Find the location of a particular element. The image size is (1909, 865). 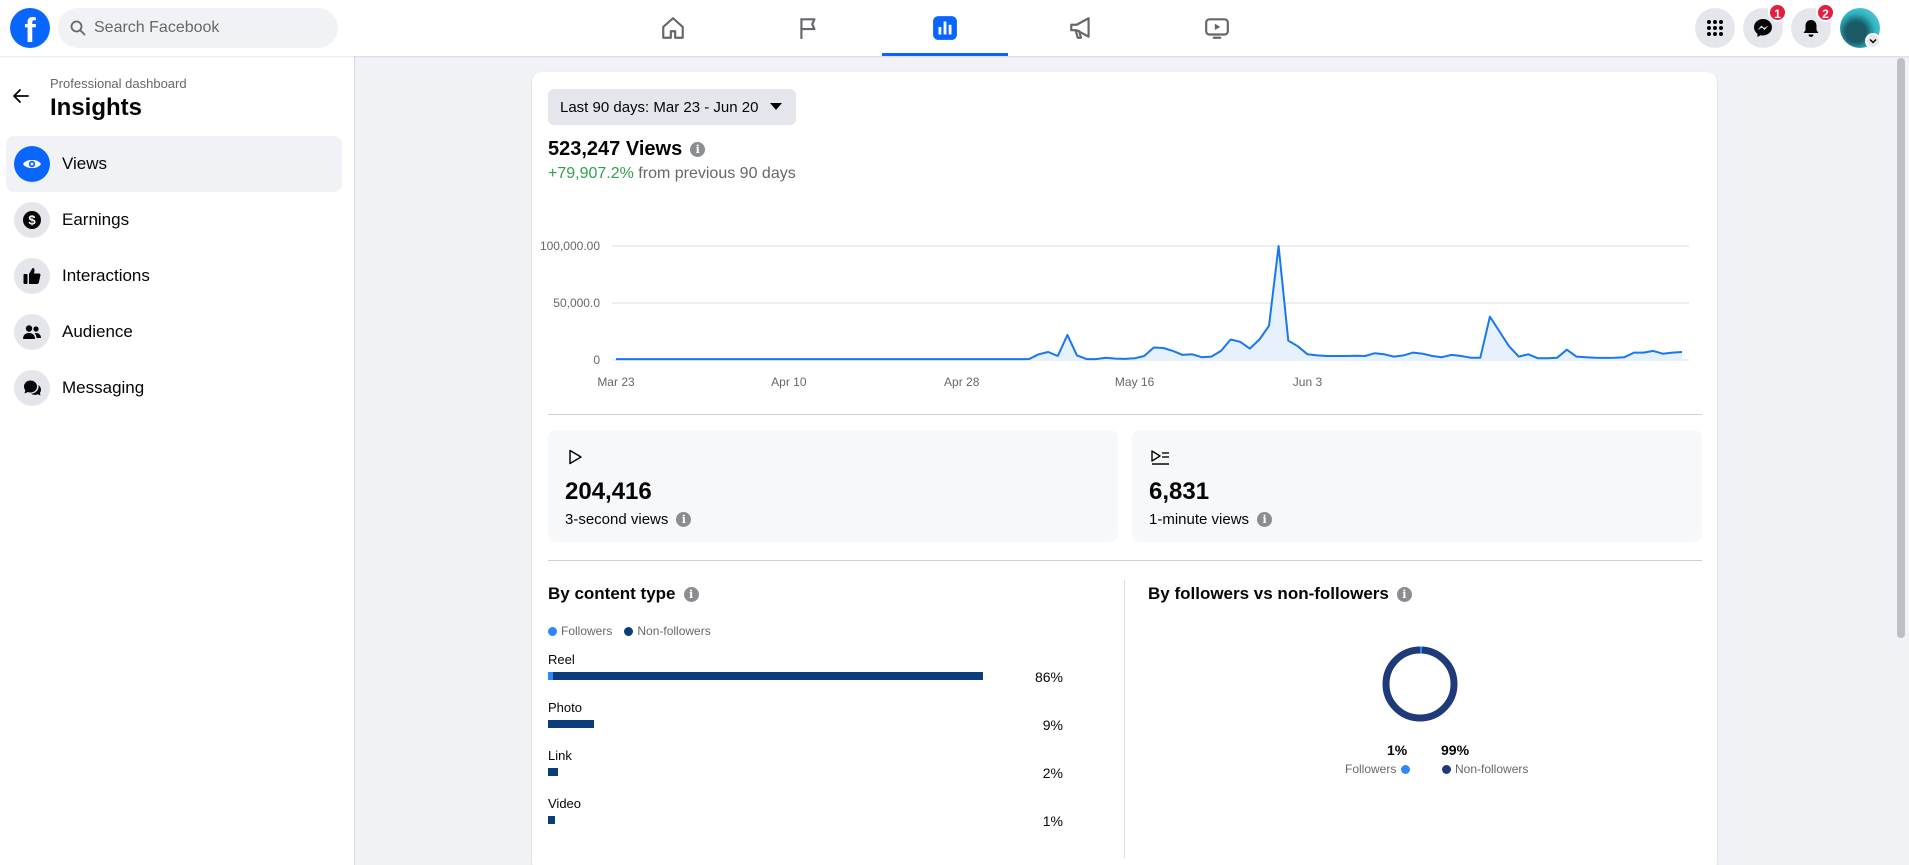

people-icon is located at coordinates (32, 332).